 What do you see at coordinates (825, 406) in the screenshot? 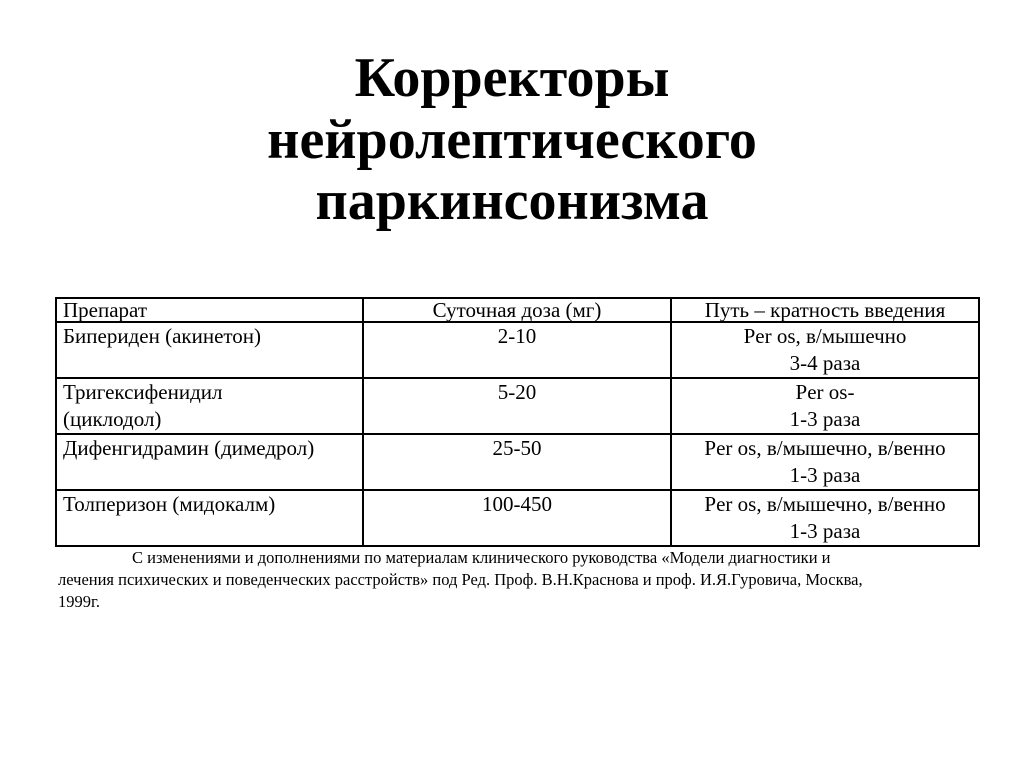
I see `route-cell: Per os- 1-3 раза` at bounding box center [825, 406].